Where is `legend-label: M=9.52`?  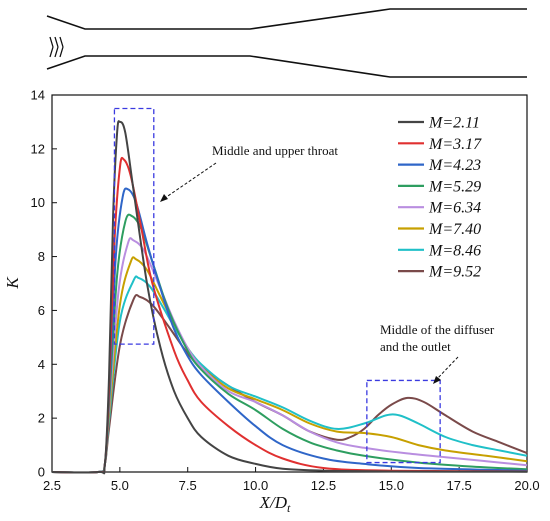 legend-label: M=9.52 is located at coordinates (454, 272).